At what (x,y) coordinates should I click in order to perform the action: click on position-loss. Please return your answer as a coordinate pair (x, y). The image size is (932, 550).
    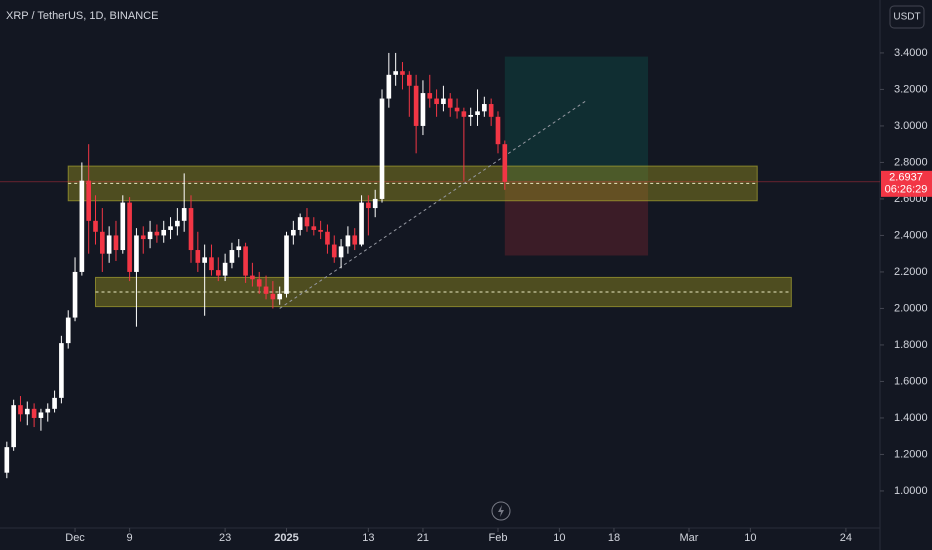
    Looking at the image, I should click on (576, 218).